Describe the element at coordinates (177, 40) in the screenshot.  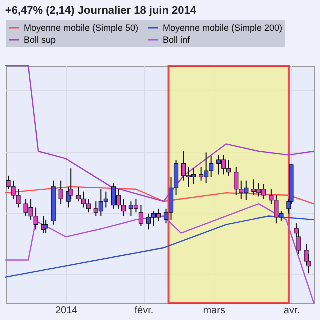
I see `legend-label: Boll inf` at that location.